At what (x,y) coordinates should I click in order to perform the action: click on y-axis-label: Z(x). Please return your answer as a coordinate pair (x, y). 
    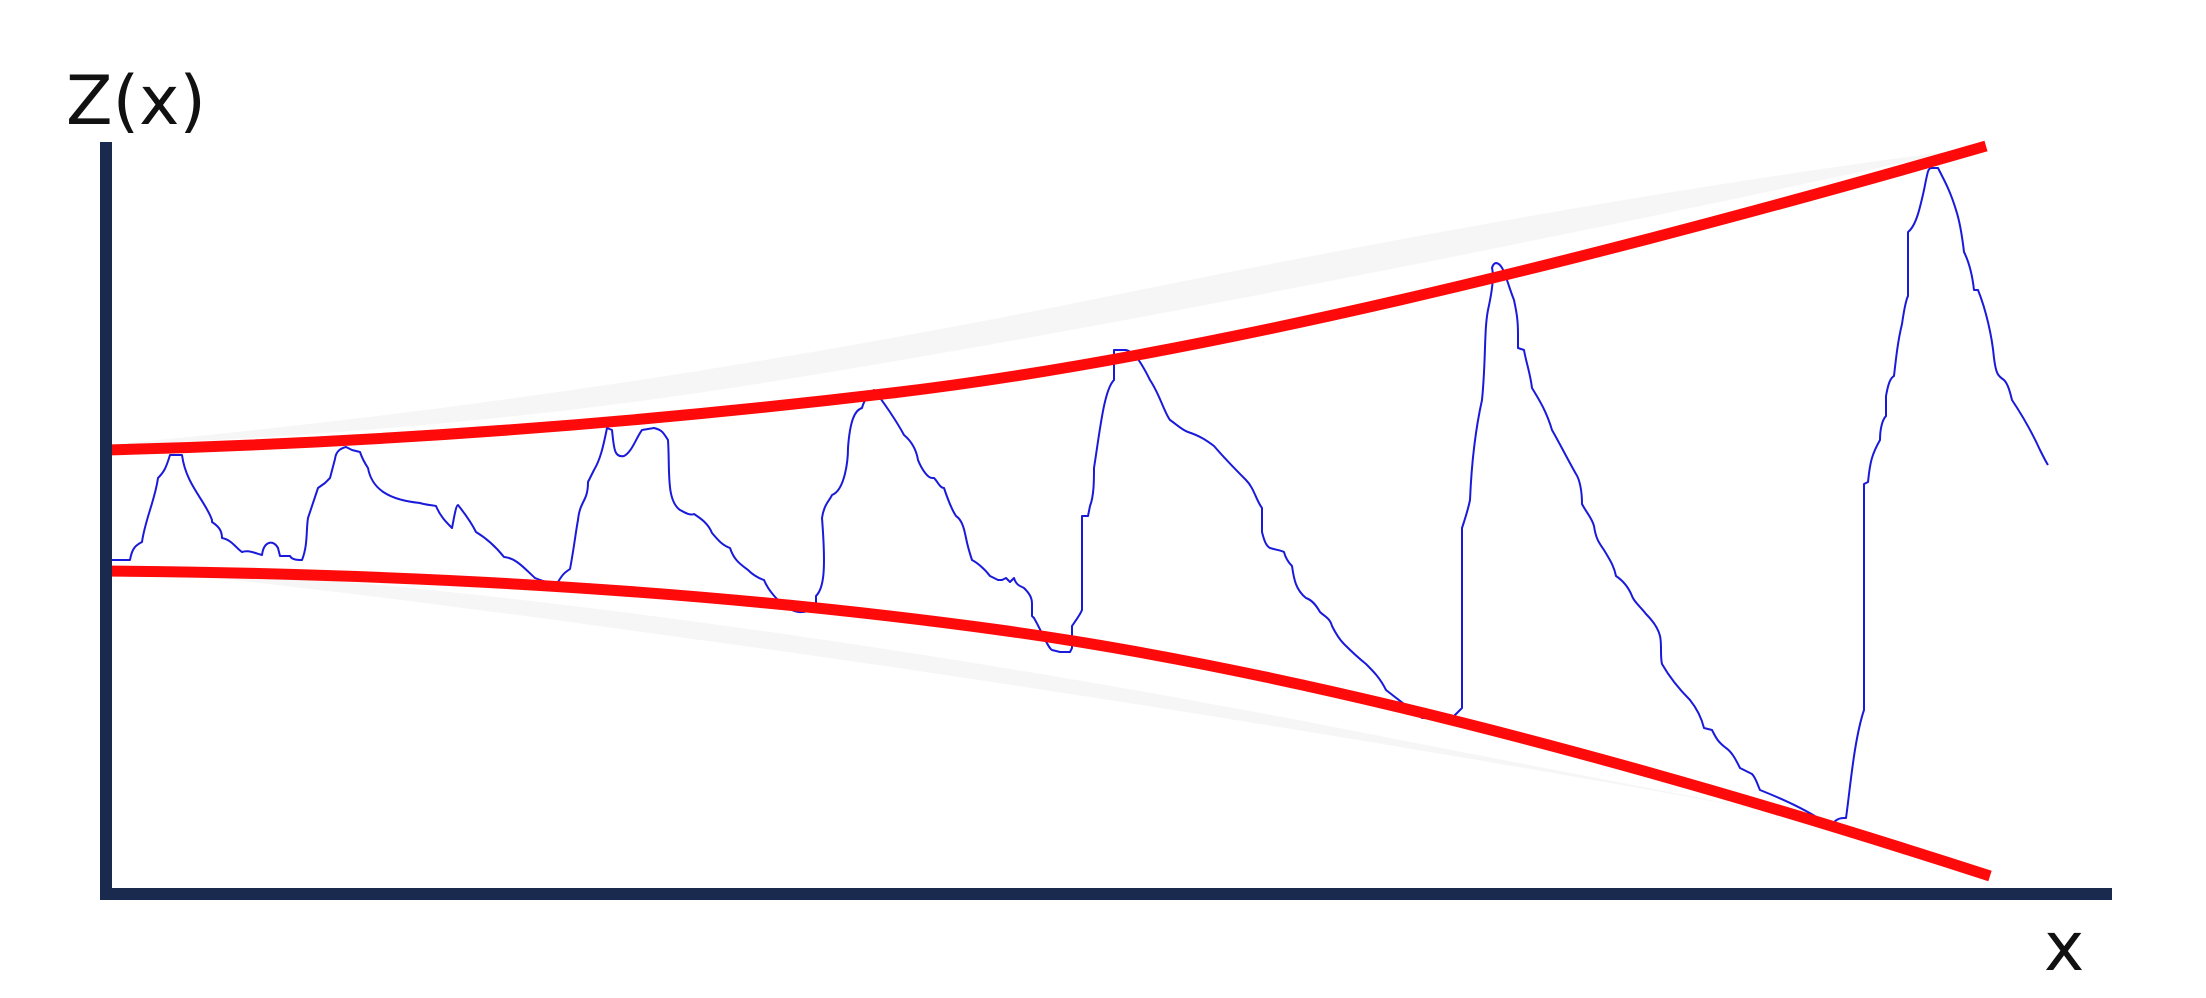
    Looking at the image, I should click on (136, 101).